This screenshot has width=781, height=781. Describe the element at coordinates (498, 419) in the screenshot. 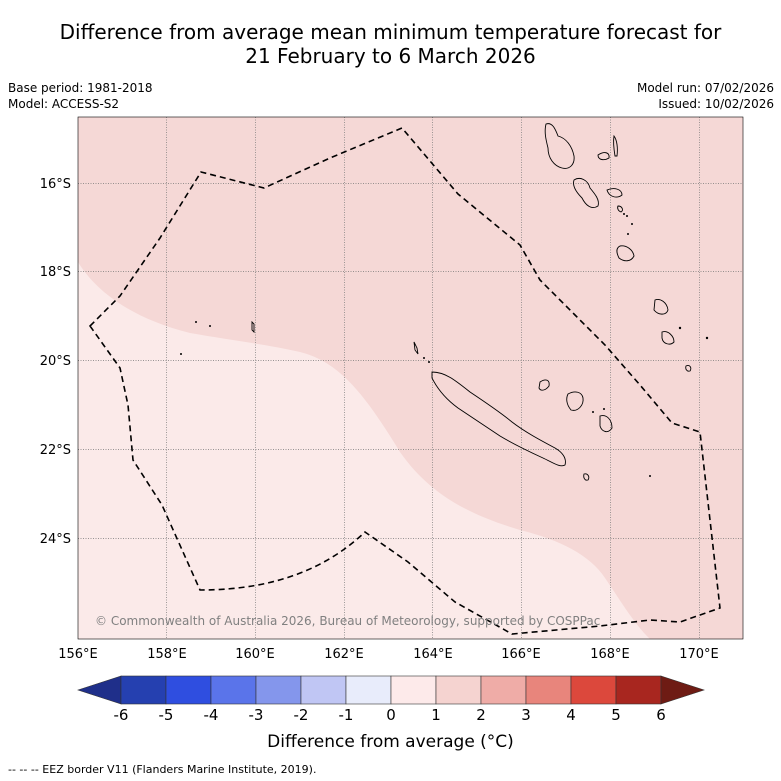

I see `new-caledonia-main-island` at that location.